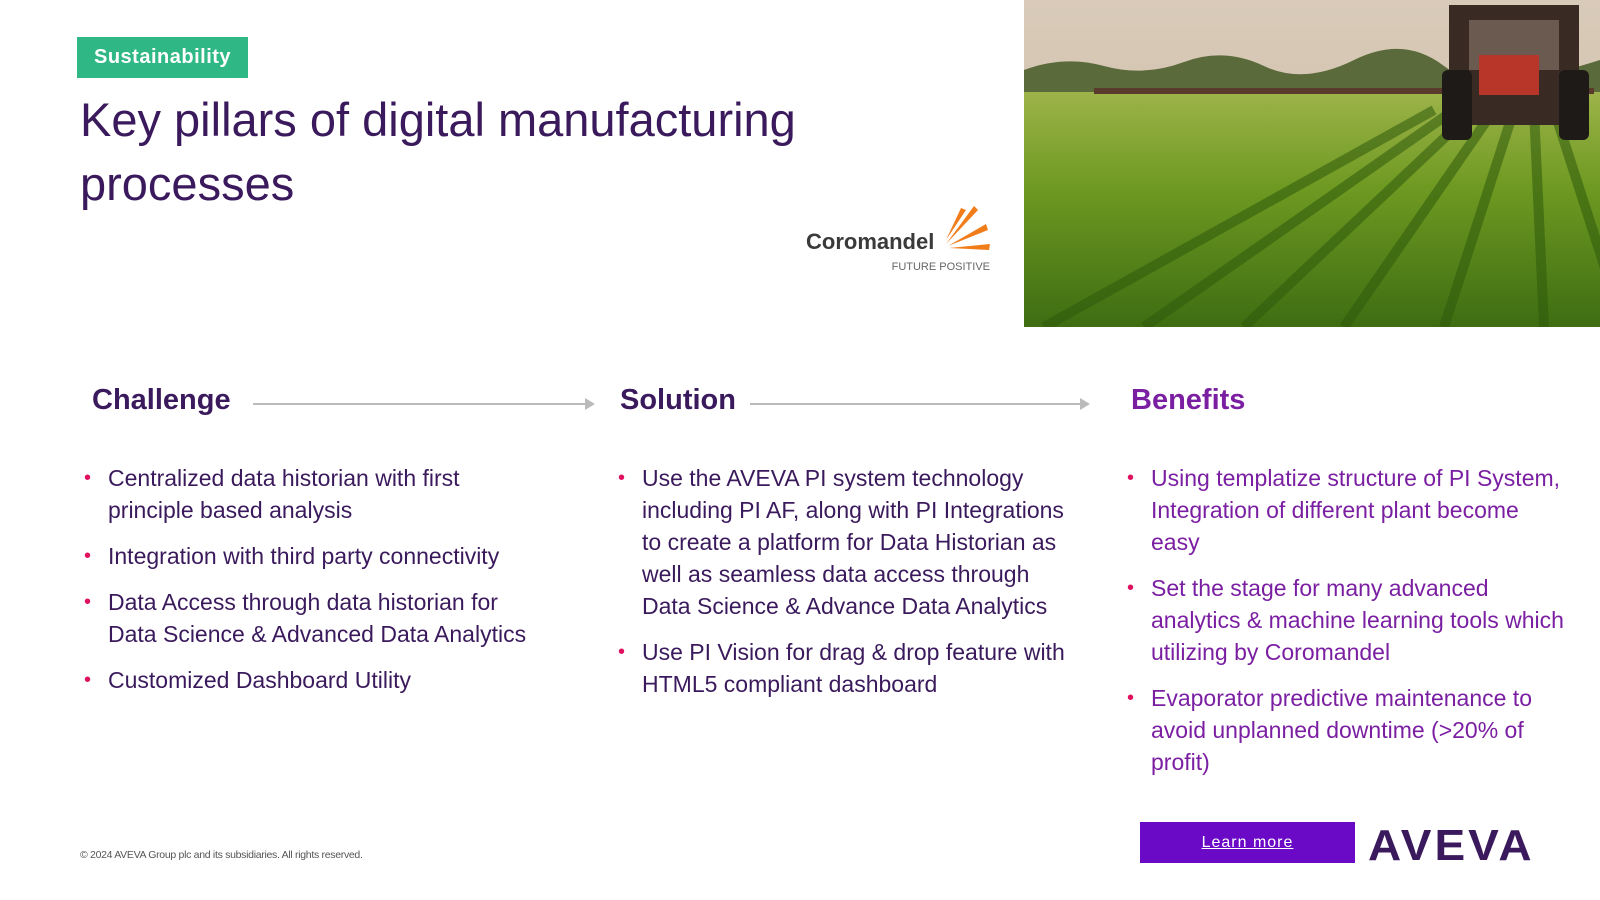 This screenshot has width=1600, height=900. Describe the element at coordinates (1451, 845) in the screenshot. I see `brand-logo: AVEVA` at that location.